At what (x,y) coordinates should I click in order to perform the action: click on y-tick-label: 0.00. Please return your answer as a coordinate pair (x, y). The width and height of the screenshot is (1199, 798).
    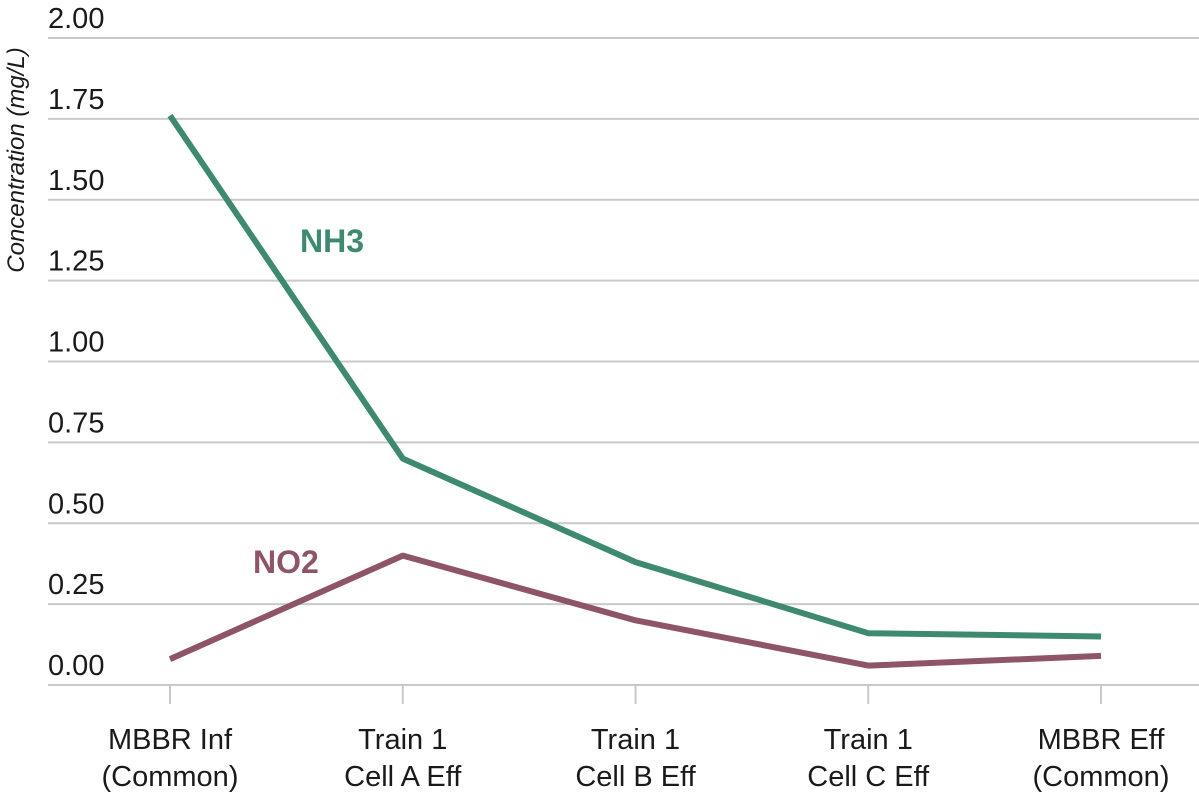
    Looking at the image, I should click on (76, 666).